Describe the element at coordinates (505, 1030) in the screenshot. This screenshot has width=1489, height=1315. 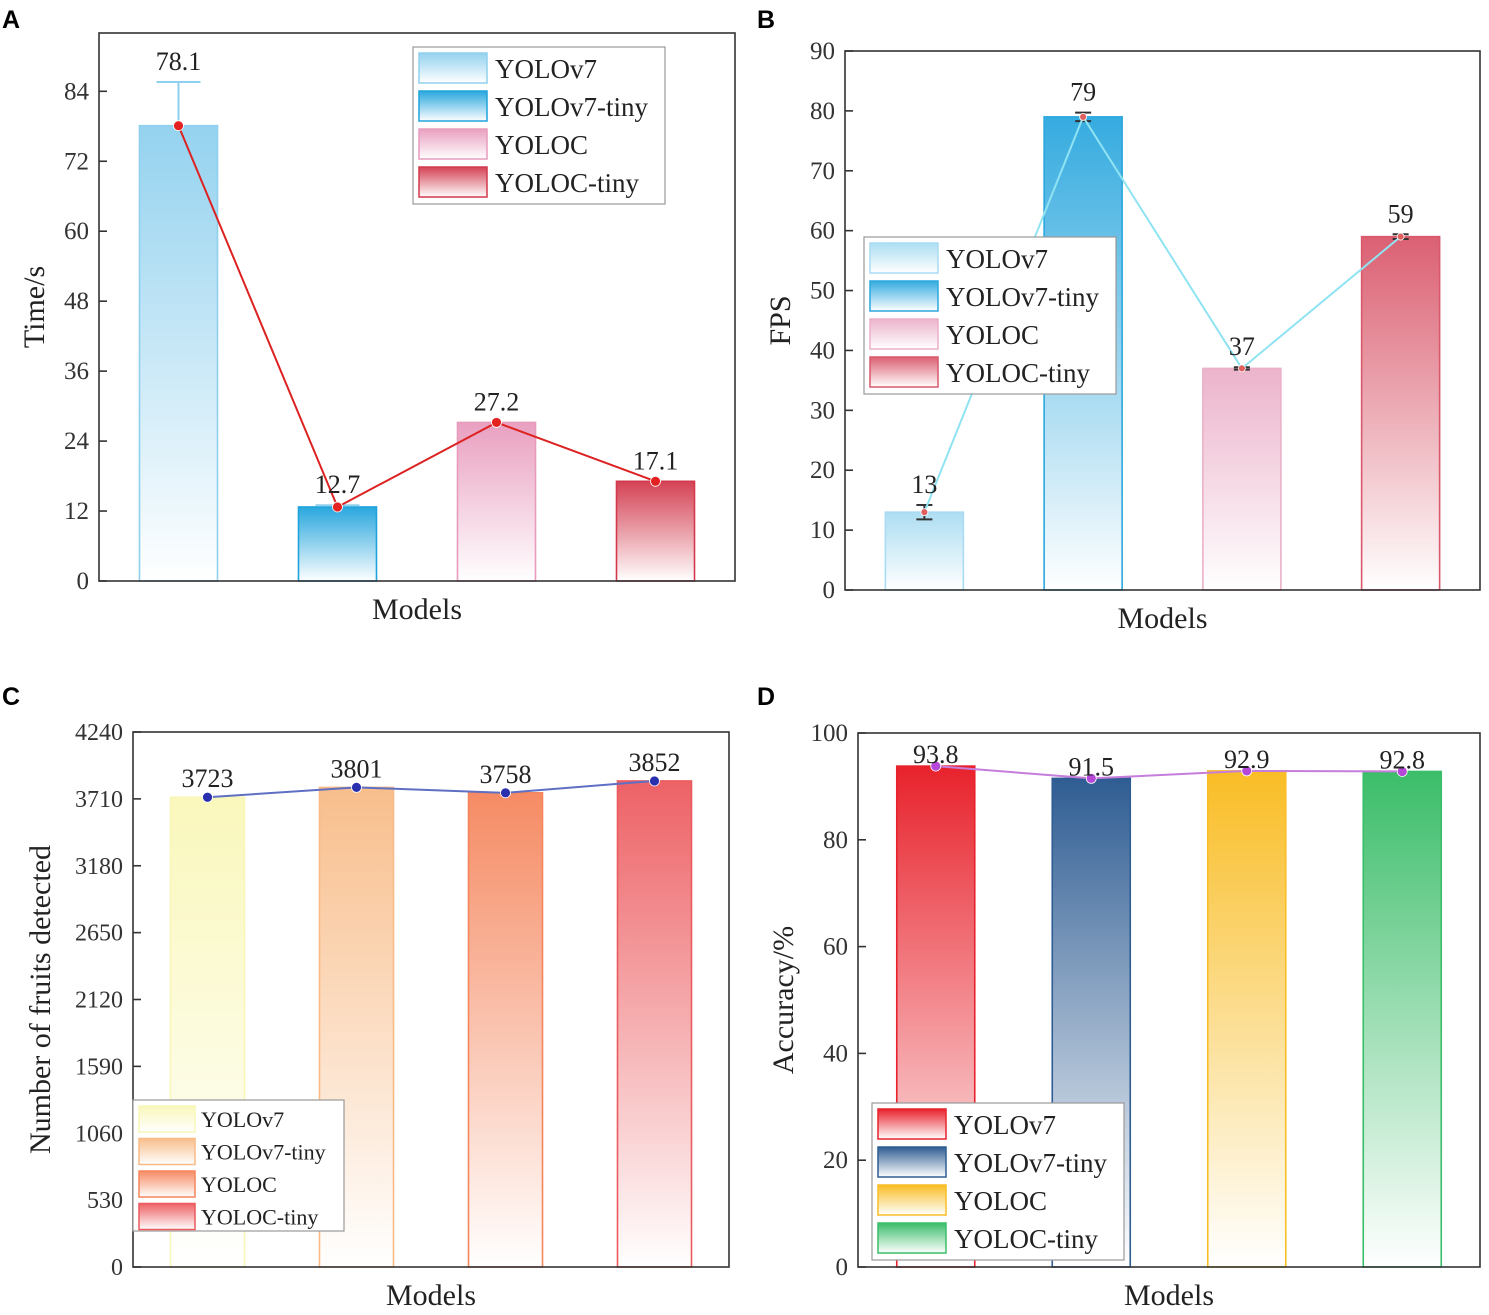
I see `bar-c-yoloc` at that location.